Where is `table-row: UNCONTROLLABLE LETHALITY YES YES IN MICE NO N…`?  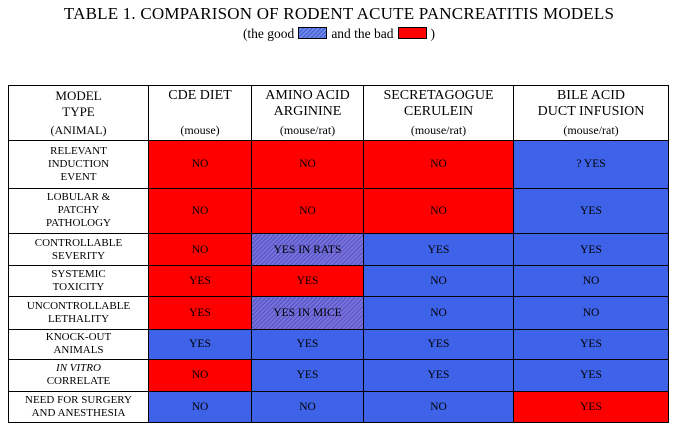
table-row: UNCONTROLLABLE LETHALITY YES YES IN MICE NO N… is located at coordinates (338, 313).